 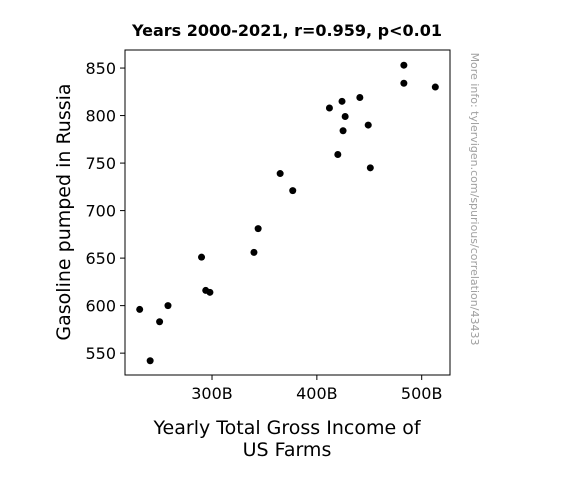 I want to click on x-tick-label: 300B, so click(x=212, y=393).